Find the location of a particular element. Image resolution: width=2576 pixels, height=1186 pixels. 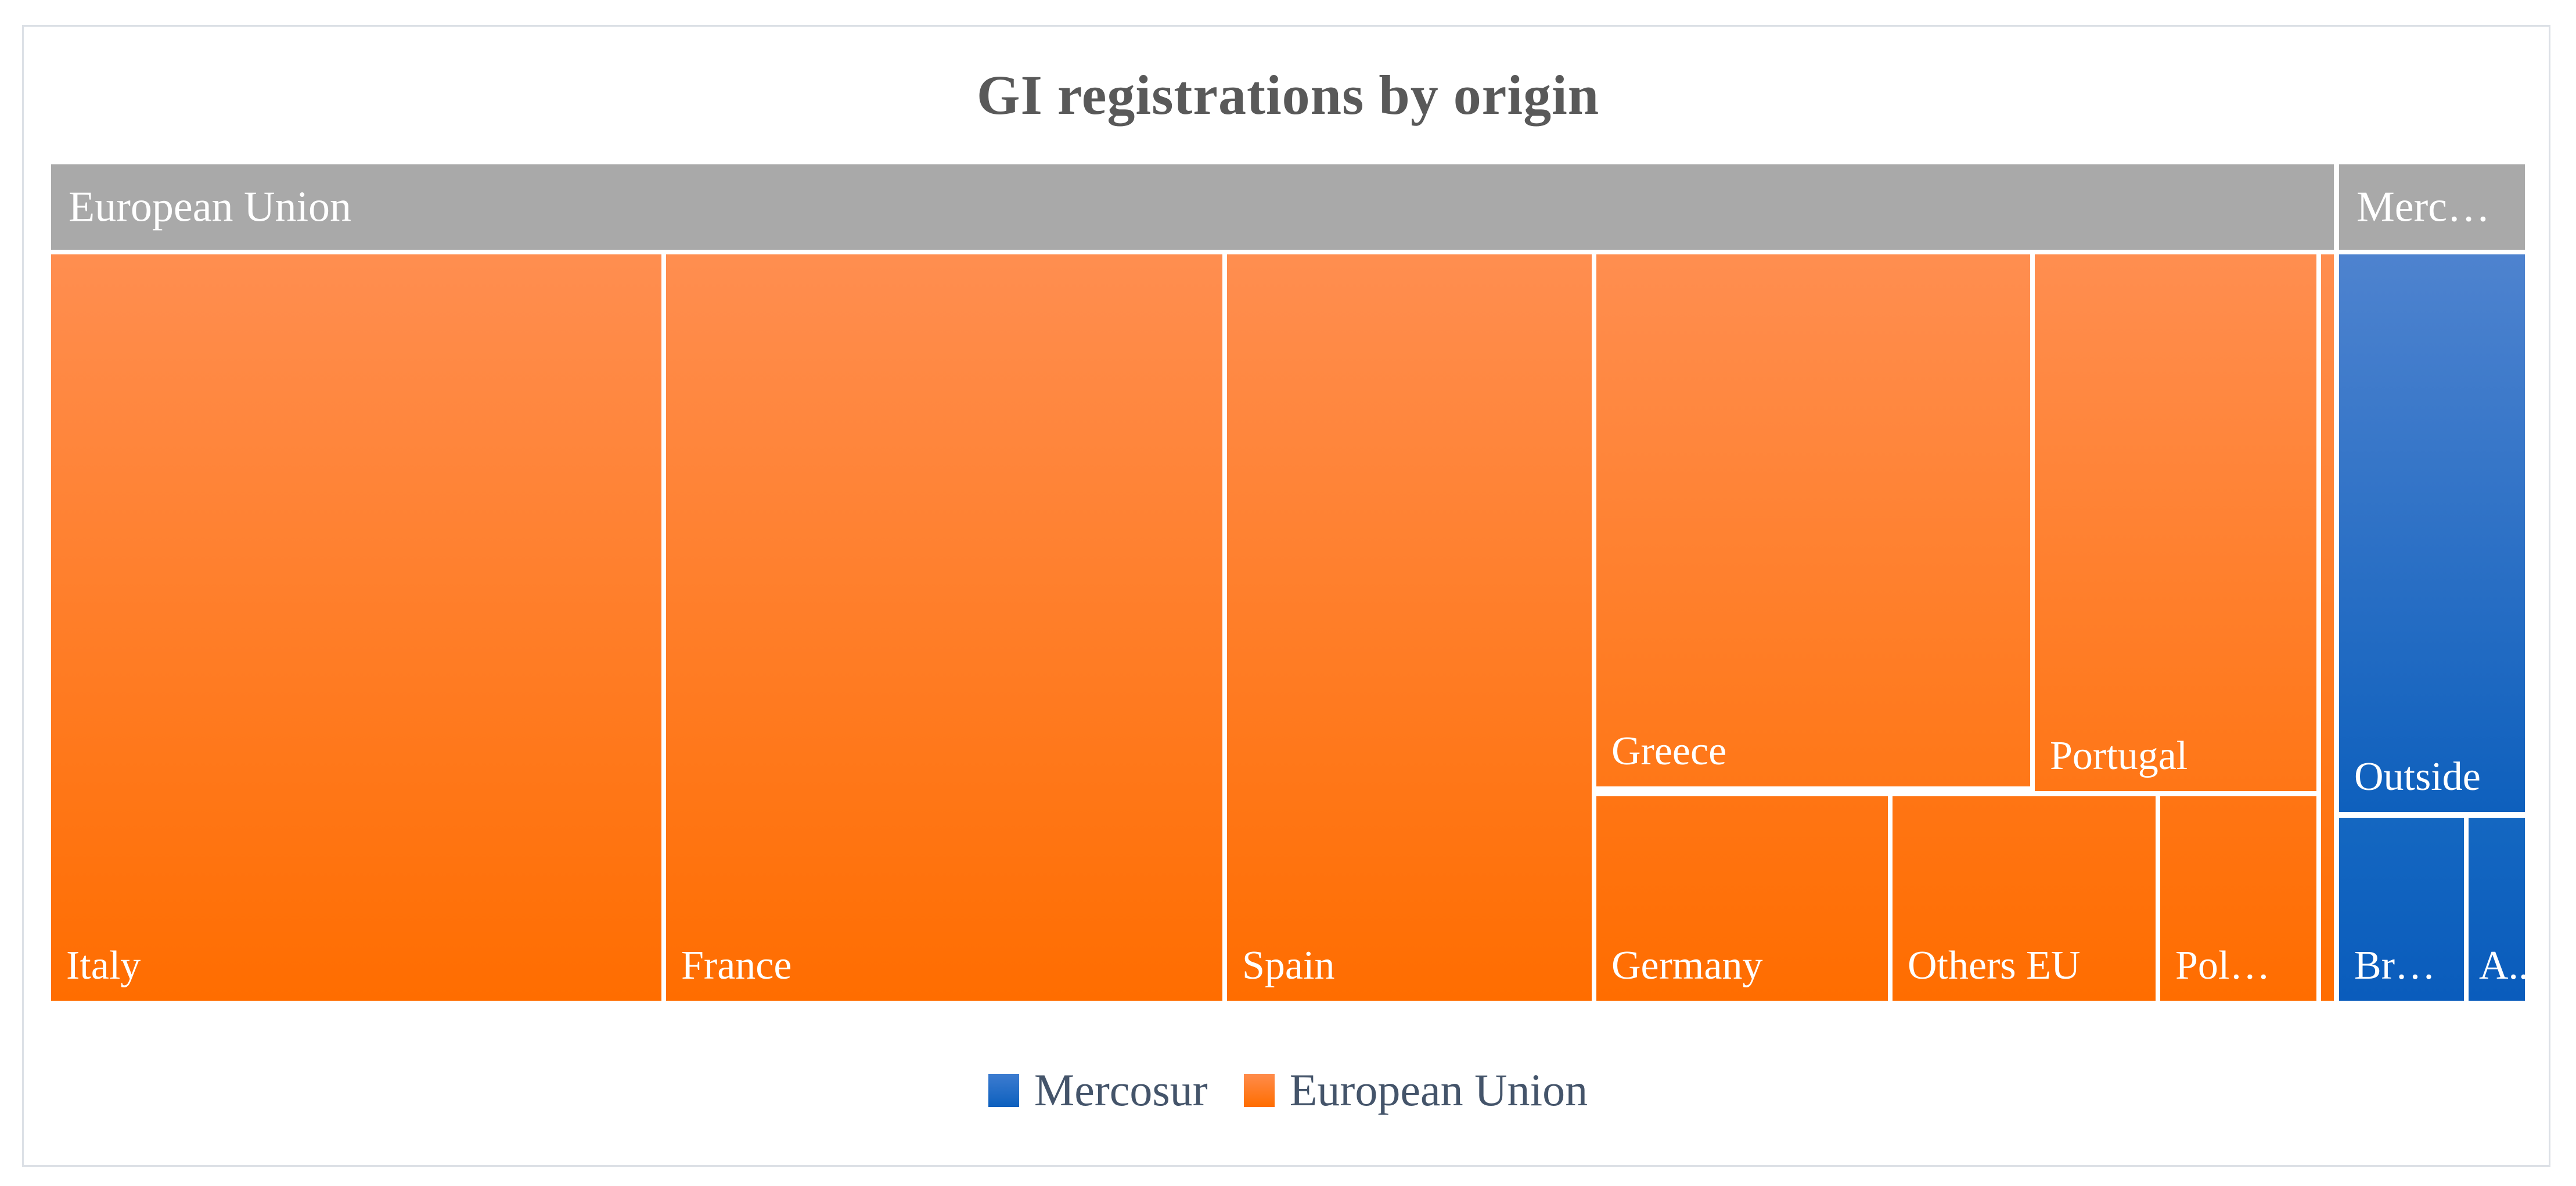

legend-item-european-union: European Union is located at coordinates (1415, 1090).